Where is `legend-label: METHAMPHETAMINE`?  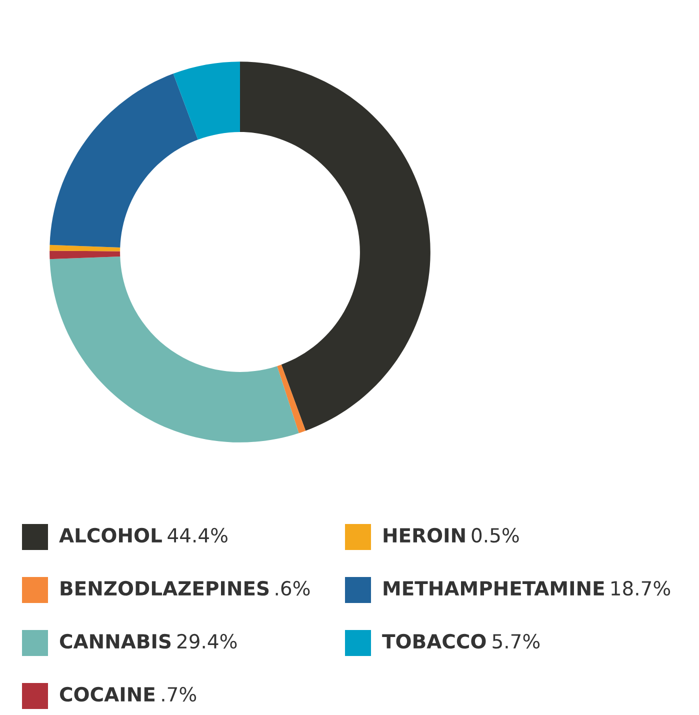 legend-label: METHAMPHETAMINE is located at coordinates (494, 588).